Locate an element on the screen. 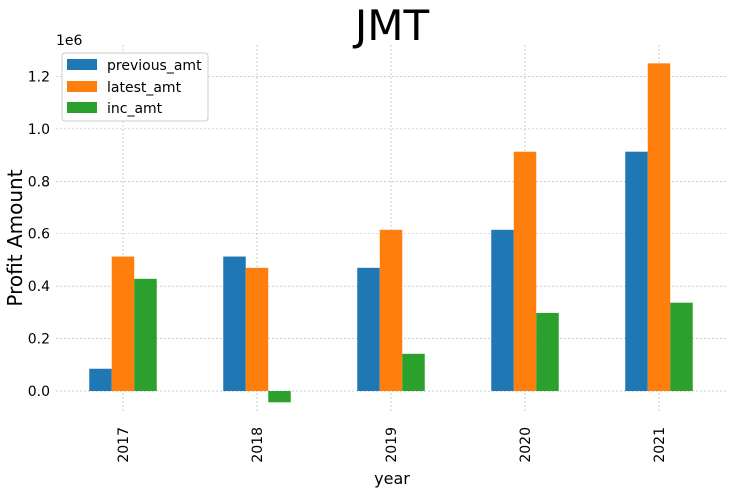 The image size is (732, 492). legend-label-latest-amt: latest_amt is located at coordinates (144, 88).